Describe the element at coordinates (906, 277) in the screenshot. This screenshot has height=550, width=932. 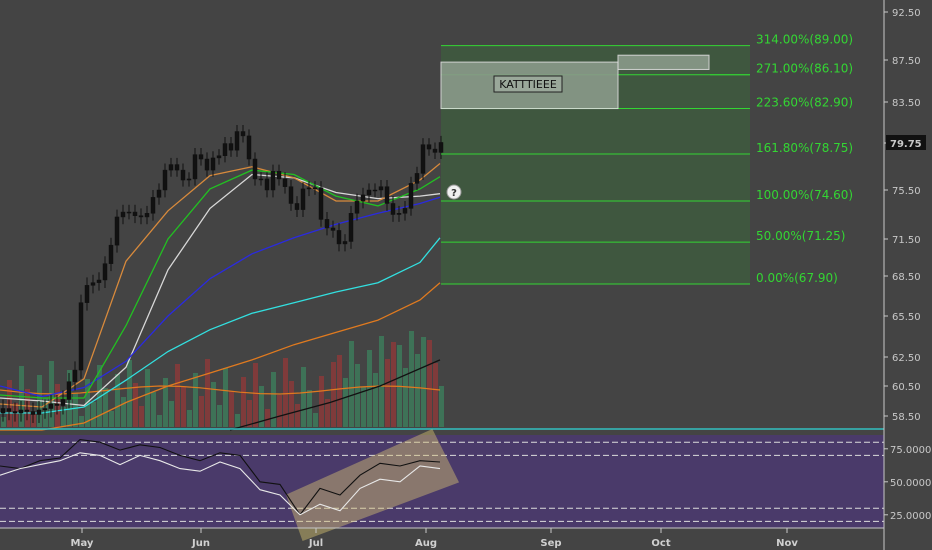
I see `price-tick-label: 68.50` at that location.